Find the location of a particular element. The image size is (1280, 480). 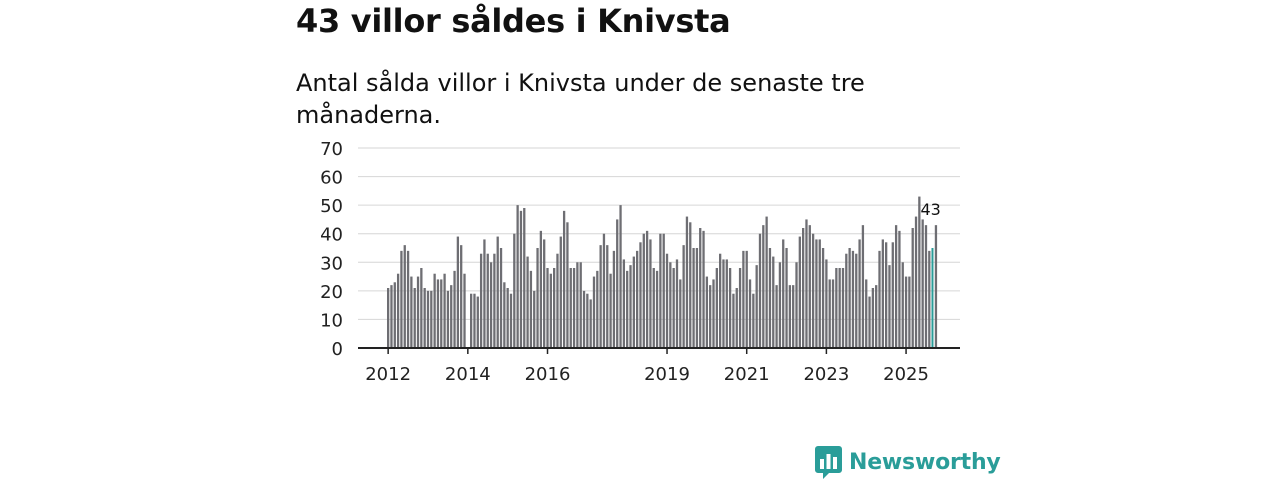

x-tick-label: 2019 is located at coordinates (667, 374).